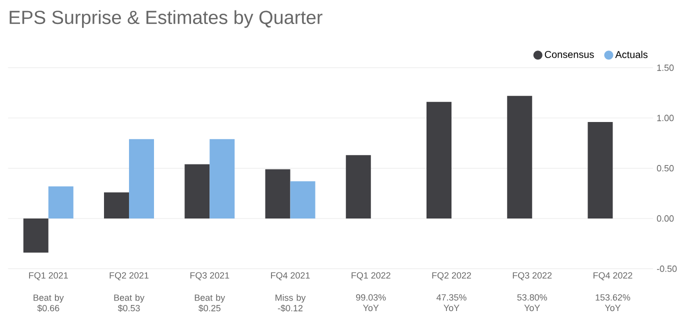 Image resolution: width=700 pixels, height=323 pixels. What do you see at coordinates (371, 303) in the screenshot?
I see `text: 99.03% YoY` at bounding box center [371, 303].